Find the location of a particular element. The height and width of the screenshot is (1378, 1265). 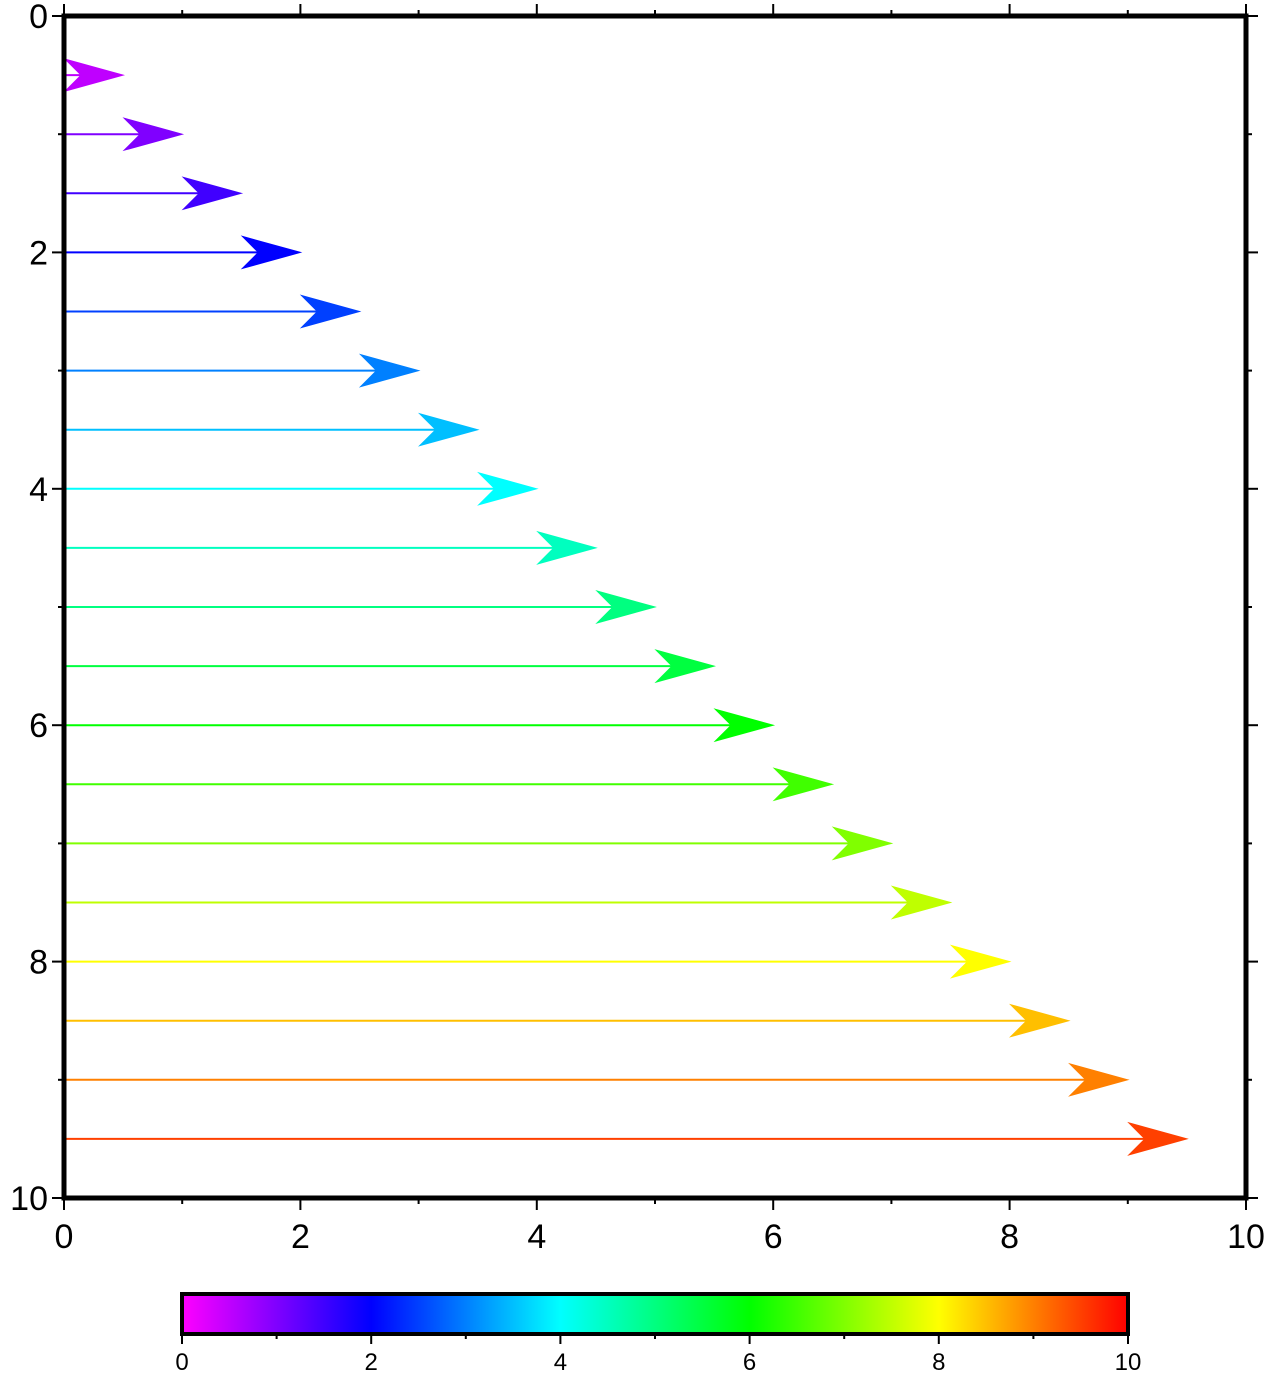

colorbar-tick-label: 10 is located at coordinates (1128, 1361).